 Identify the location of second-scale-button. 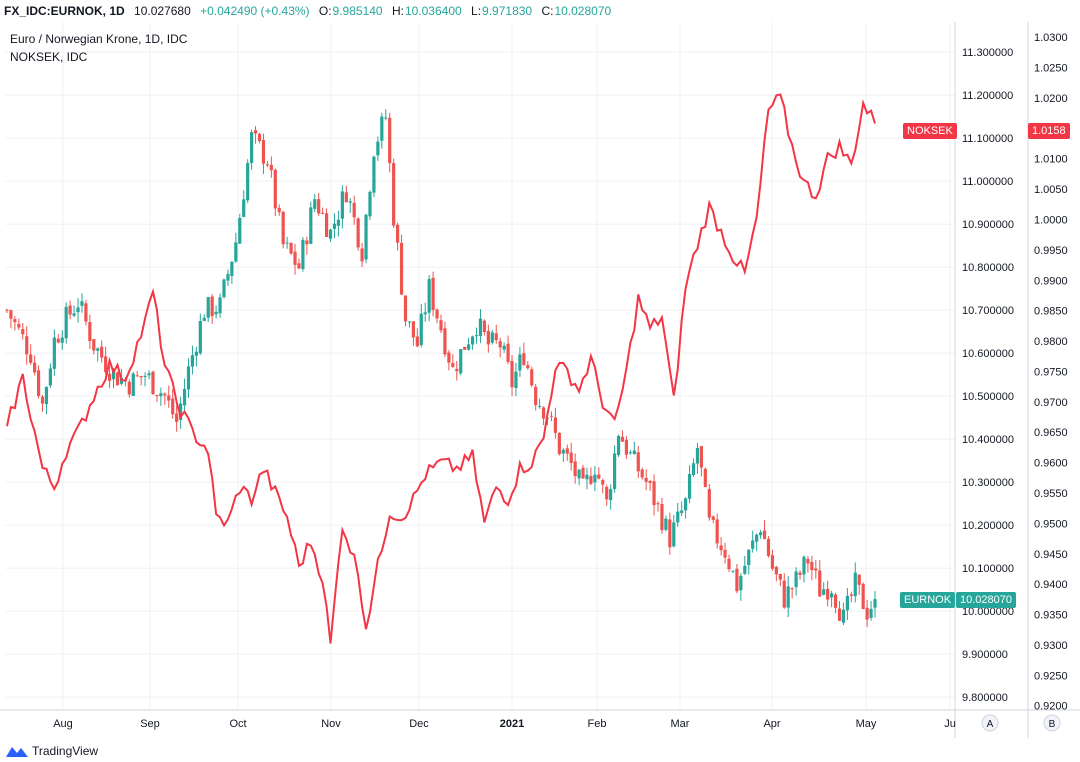
(1052, 723).